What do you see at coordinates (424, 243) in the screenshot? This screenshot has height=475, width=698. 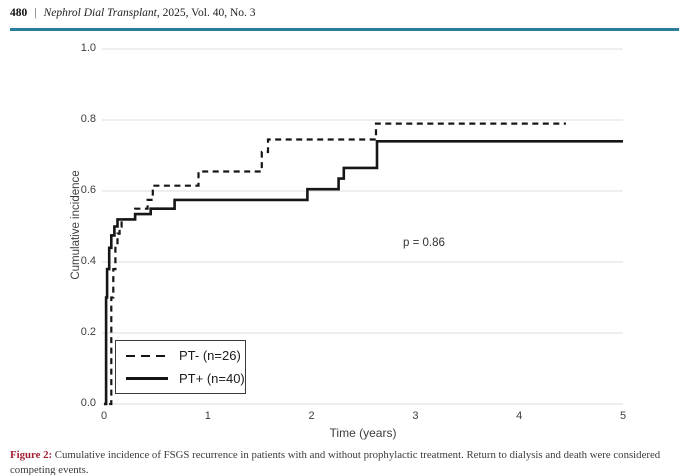 I see `p-value-annotation: p = 0.86` at bounding box center [424, 243].